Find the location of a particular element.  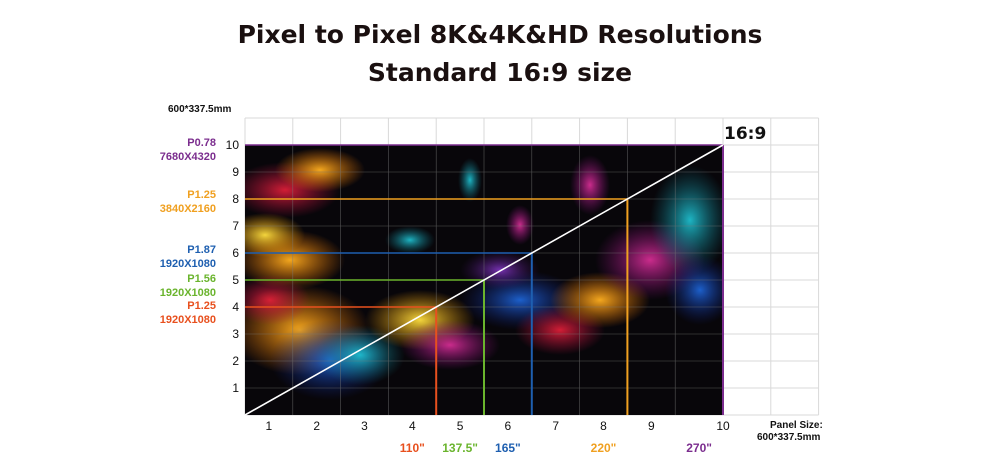

chart-subtitle: Standard 16:9 size is located at coordinates (500, 72).